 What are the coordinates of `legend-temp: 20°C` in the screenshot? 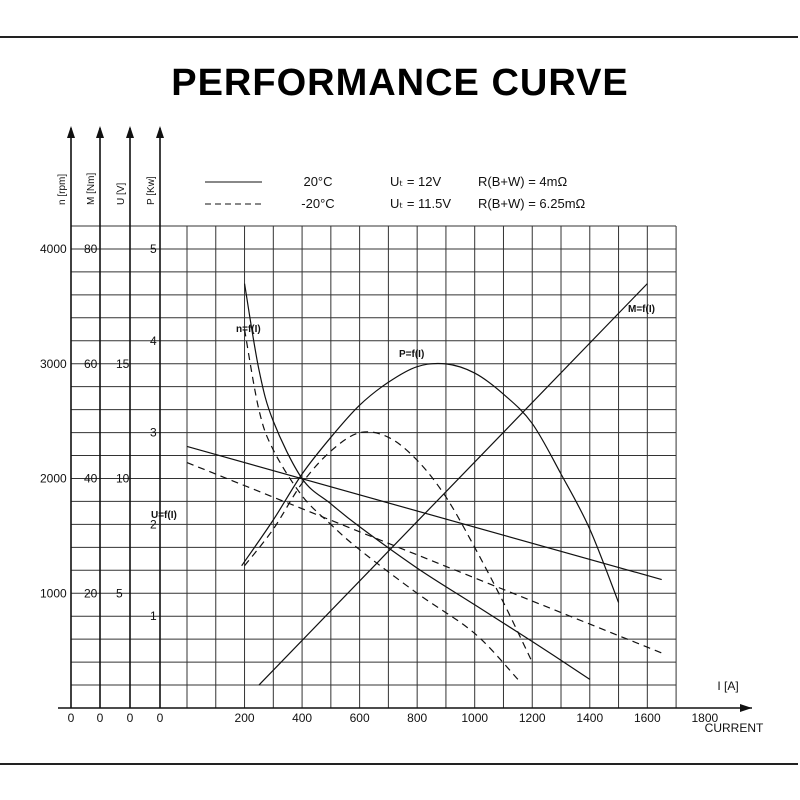 It's located at (317, 181).